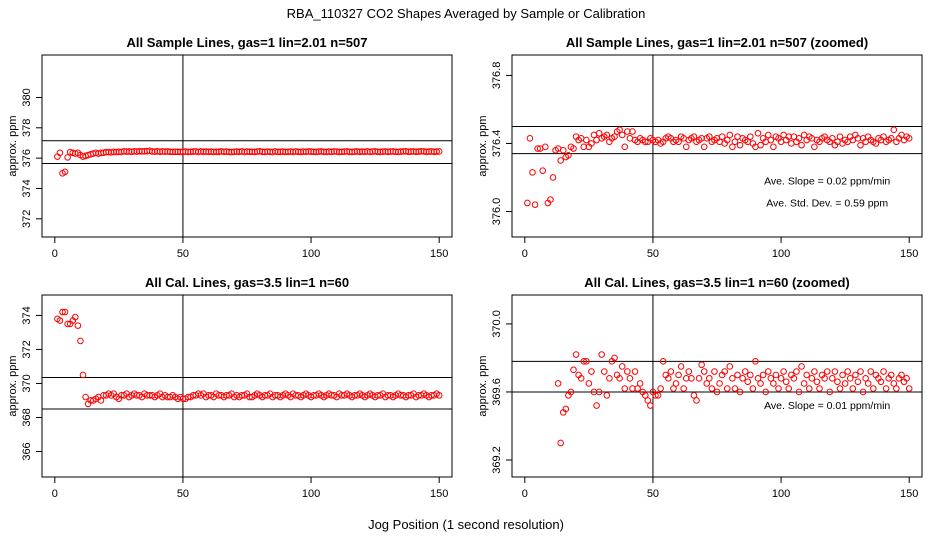 This screenshot has height=540, width=936. What do you see at coordinates (27, 417) in the screenshot?
I see `y-tick-label: 368` at bounding box center [27, 417].